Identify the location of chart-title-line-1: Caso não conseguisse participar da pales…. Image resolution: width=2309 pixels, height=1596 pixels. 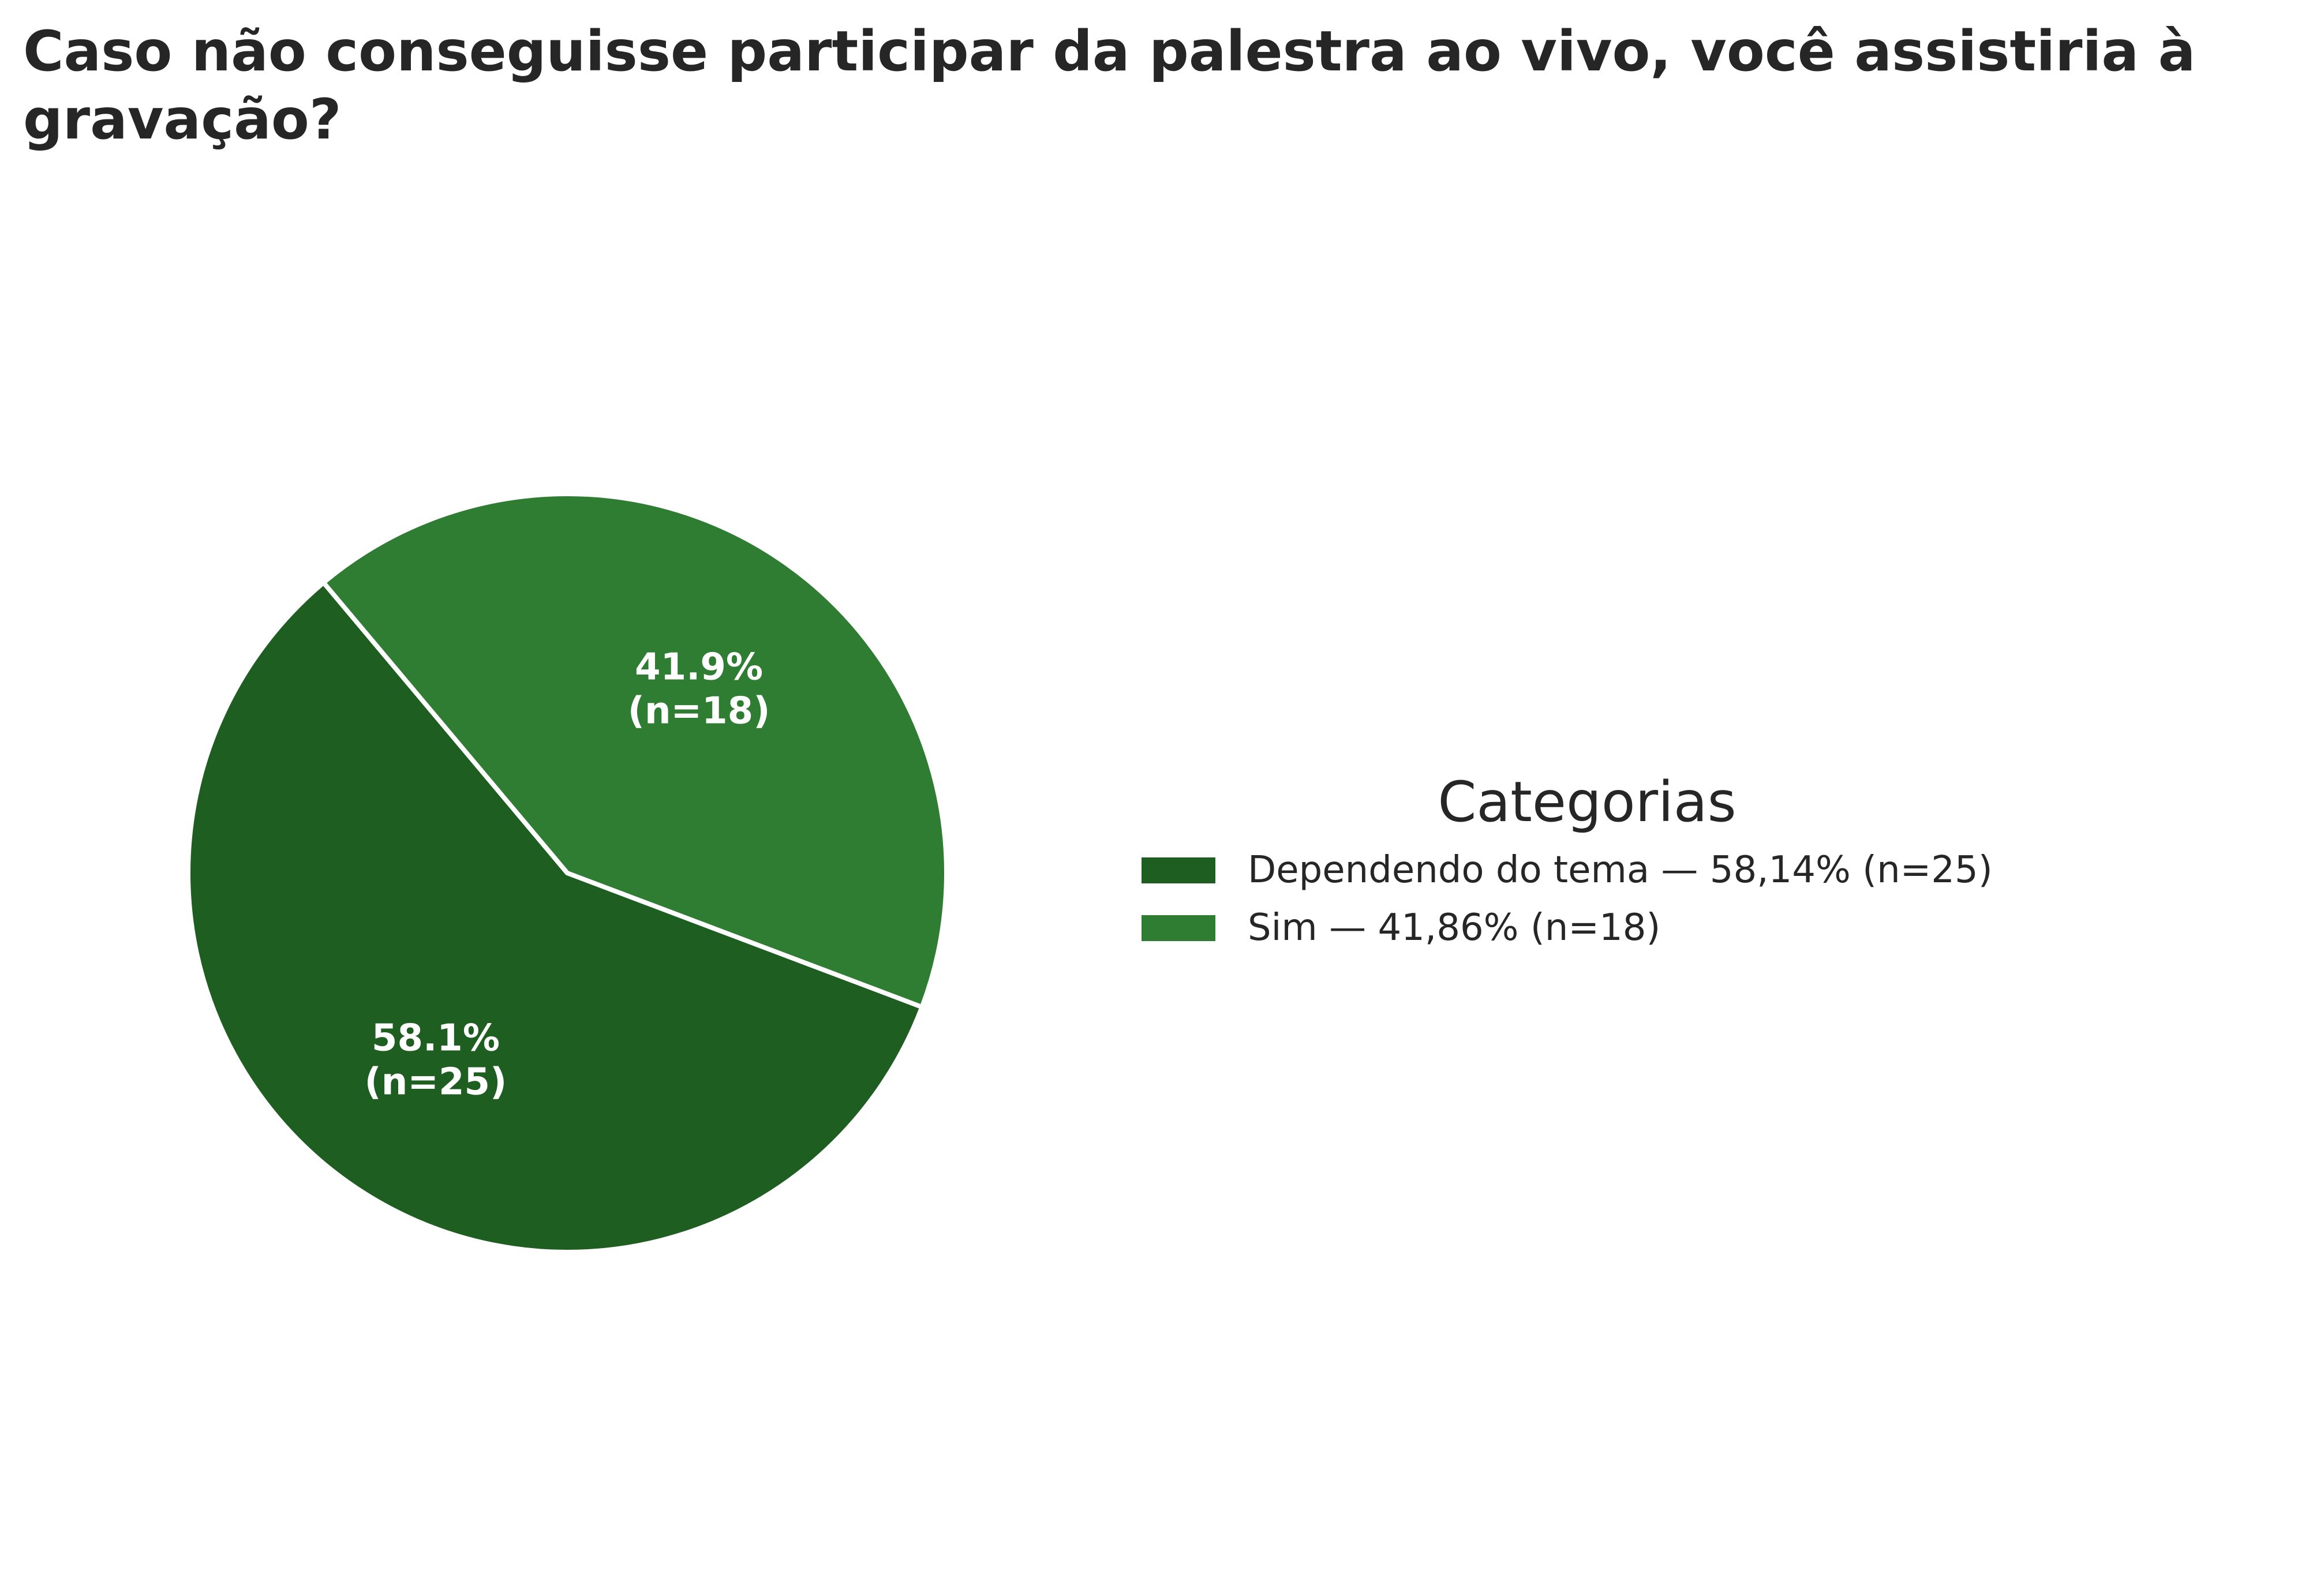
(1109, 51).